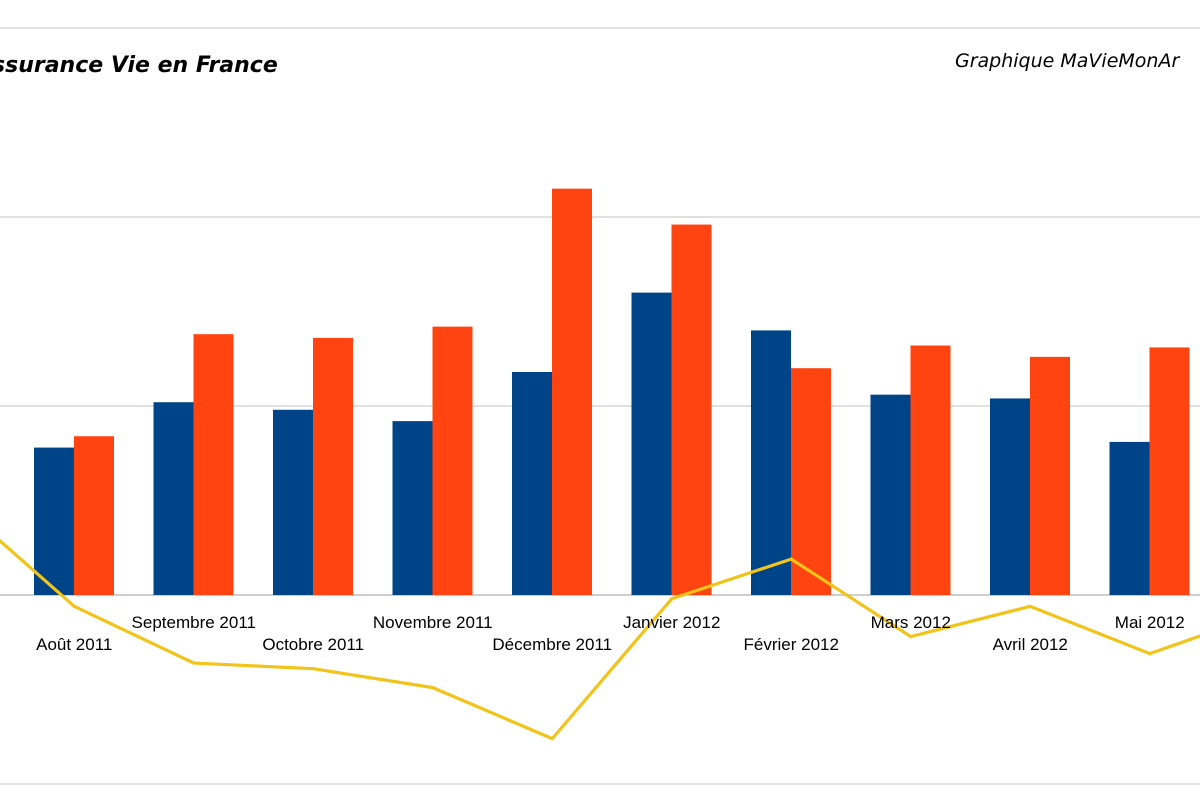 This screenshot has width=1200, height=800. What do you see at coordinates (791, 644) in the screenshot?
I see `x-tick-label: Février 2012` at bounding box center [791, 644].